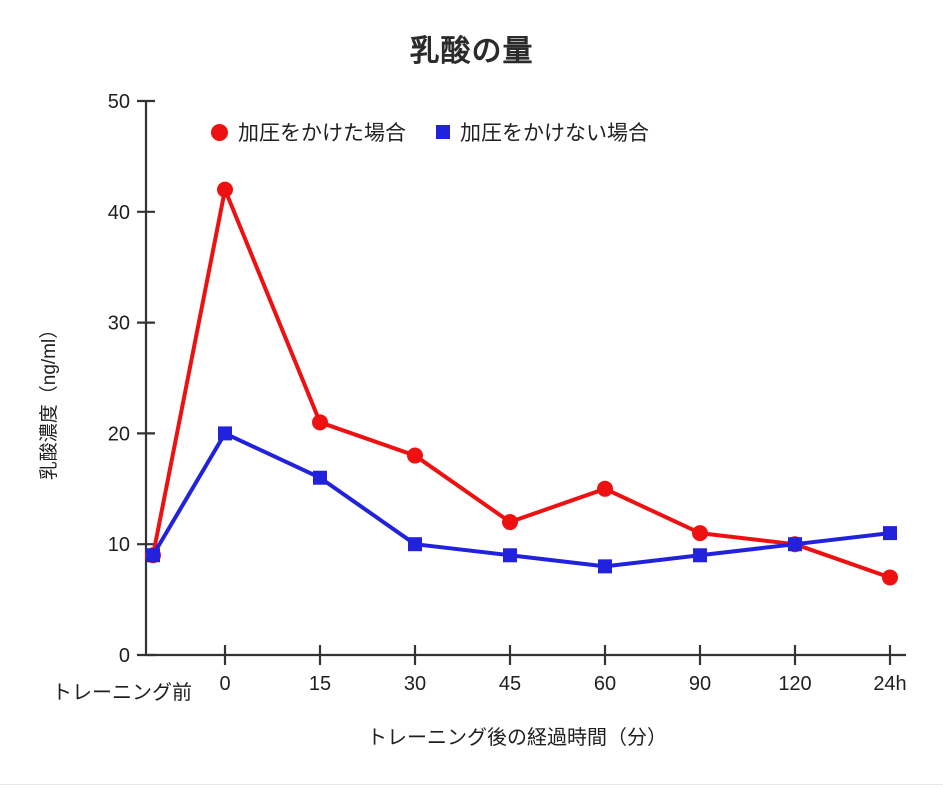 The image size is (943, 788). I want to click on legend: 加圧をかけた場合 加圧をかけない場合, so click(430, 132).